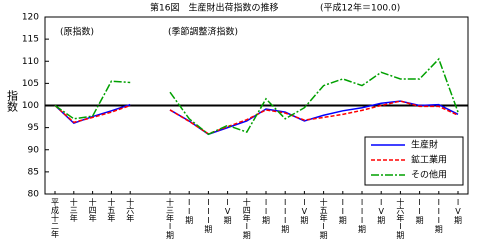 Image resolution: width=480 pixels, height=246 pixels. Describe the element at coordinates (111, 210) in the screenshot. I see `x-tick-label: 十五年` at that location.